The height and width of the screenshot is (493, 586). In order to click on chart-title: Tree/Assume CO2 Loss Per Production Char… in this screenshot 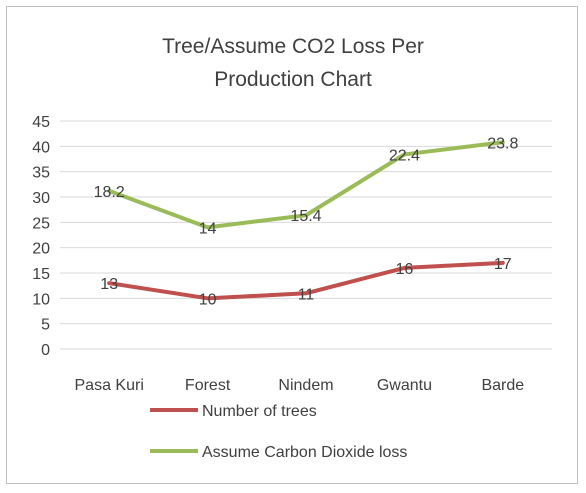, I will do `click(293, 63)`.